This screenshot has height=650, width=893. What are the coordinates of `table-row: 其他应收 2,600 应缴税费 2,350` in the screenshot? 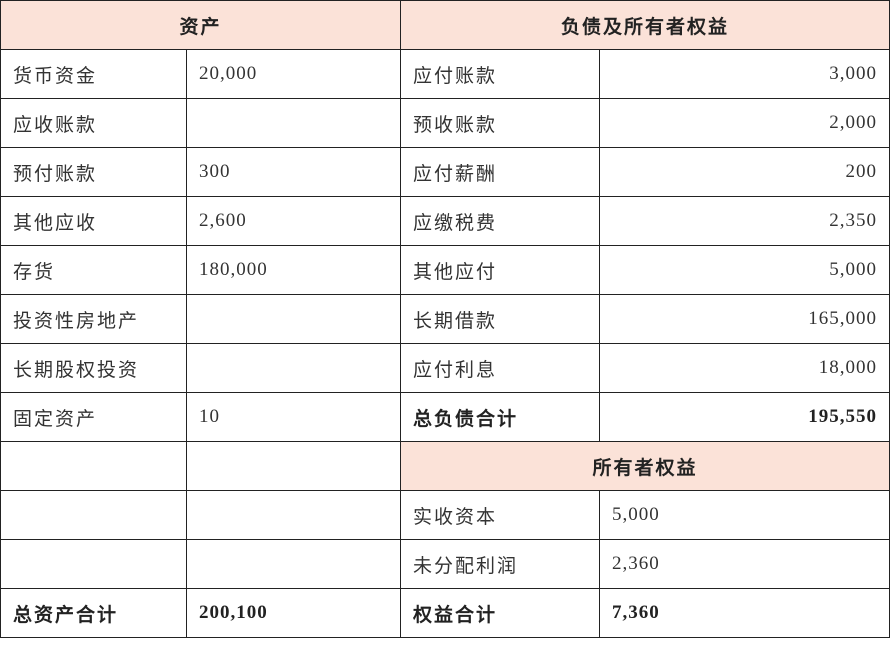 It's located at (445, 221).